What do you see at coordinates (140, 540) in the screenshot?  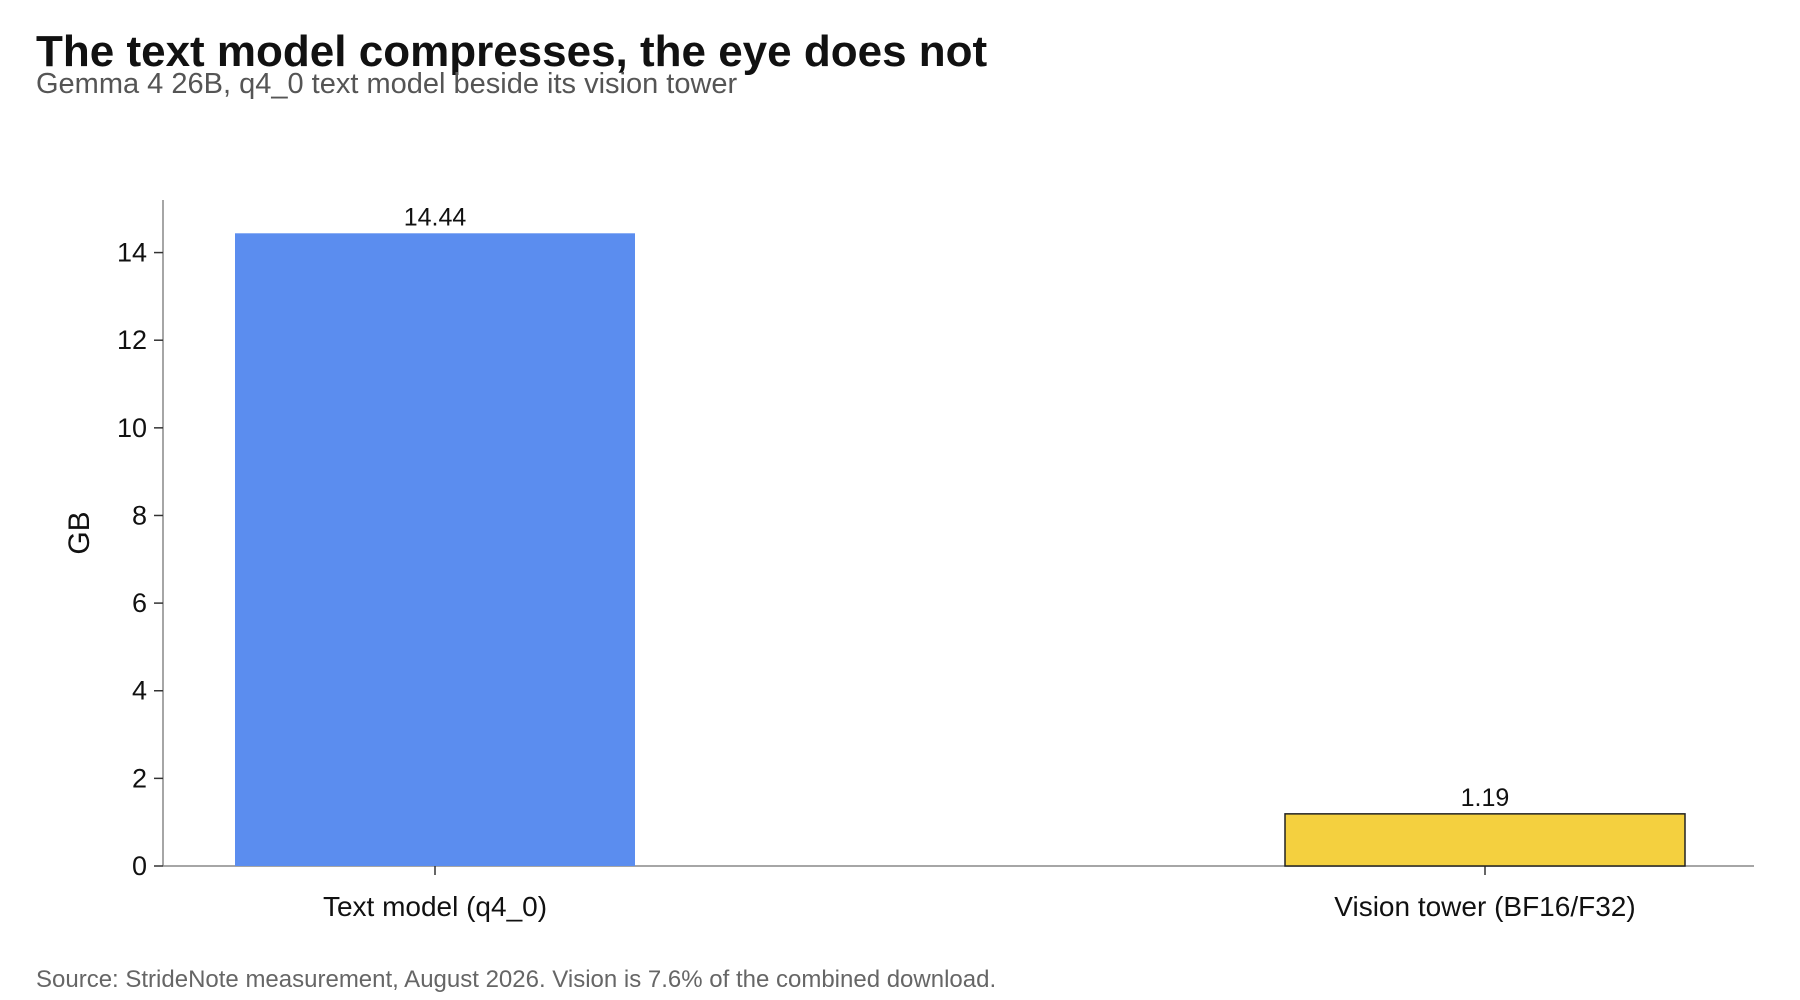 I see `y-axis: 0 2 4 6 8 10 12 14` at bounding box center [140, 540].